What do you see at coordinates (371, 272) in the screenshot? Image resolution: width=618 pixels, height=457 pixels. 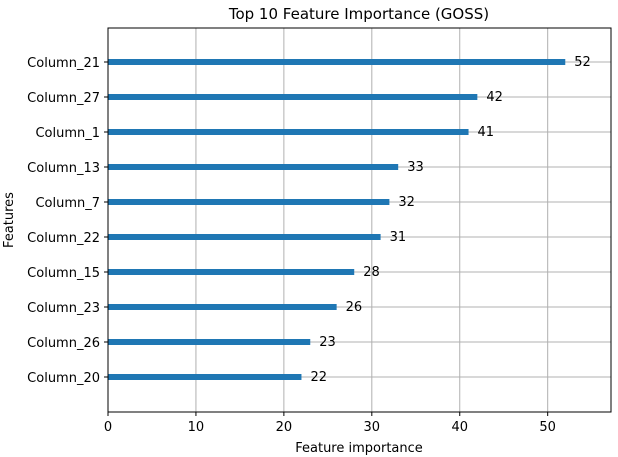 I see `data-label: 28` at bounding box center [371, 272].